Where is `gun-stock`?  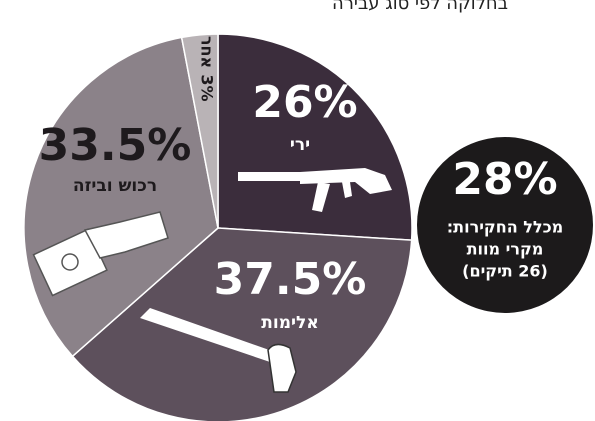
gun-stock is located at coordinates (346, 181).